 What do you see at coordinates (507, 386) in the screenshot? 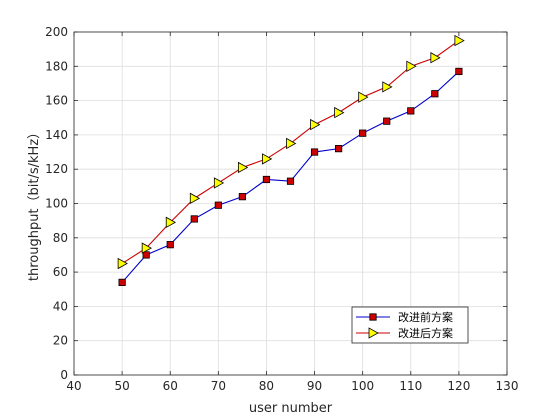
I see `x-tick-label: 130` at bounding box center [507, 386].